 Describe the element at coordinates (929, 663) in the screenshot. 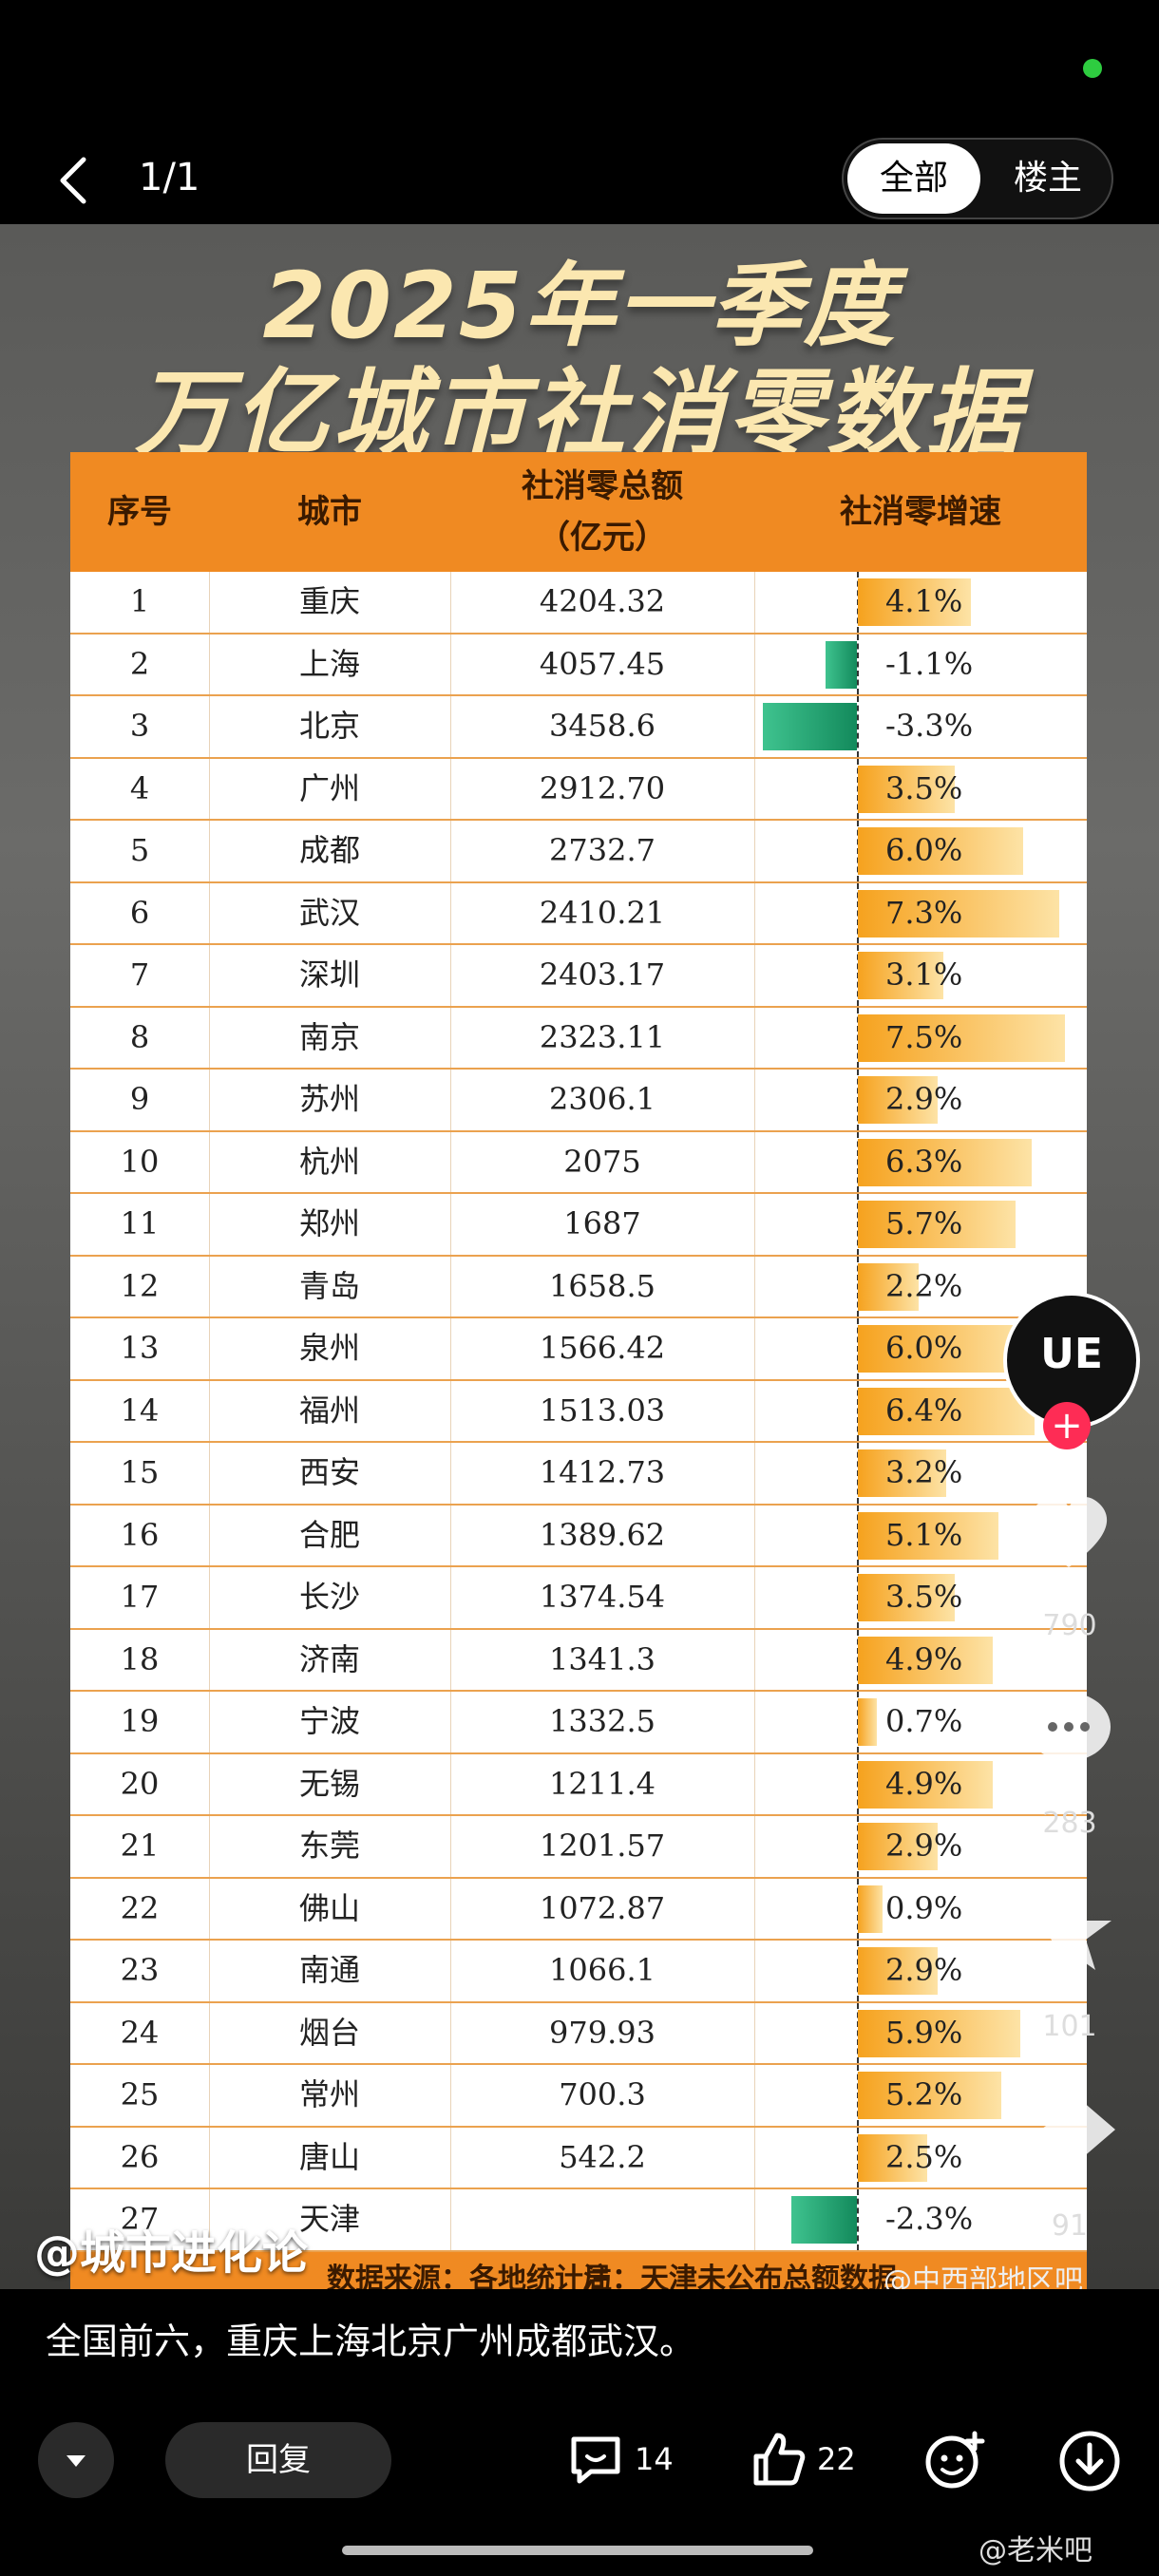

I see `growth-label: -1.1%` at that location.